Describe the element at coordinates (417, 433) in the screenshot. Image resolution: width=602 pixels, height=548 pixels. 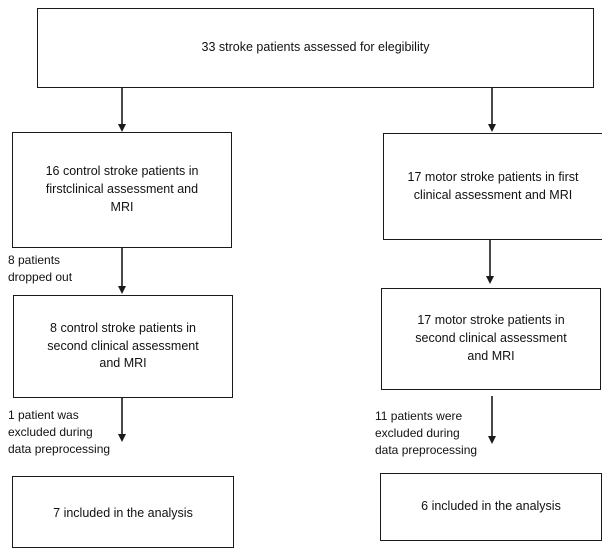
I see `right-exclusion-line: excluded during` at that location.